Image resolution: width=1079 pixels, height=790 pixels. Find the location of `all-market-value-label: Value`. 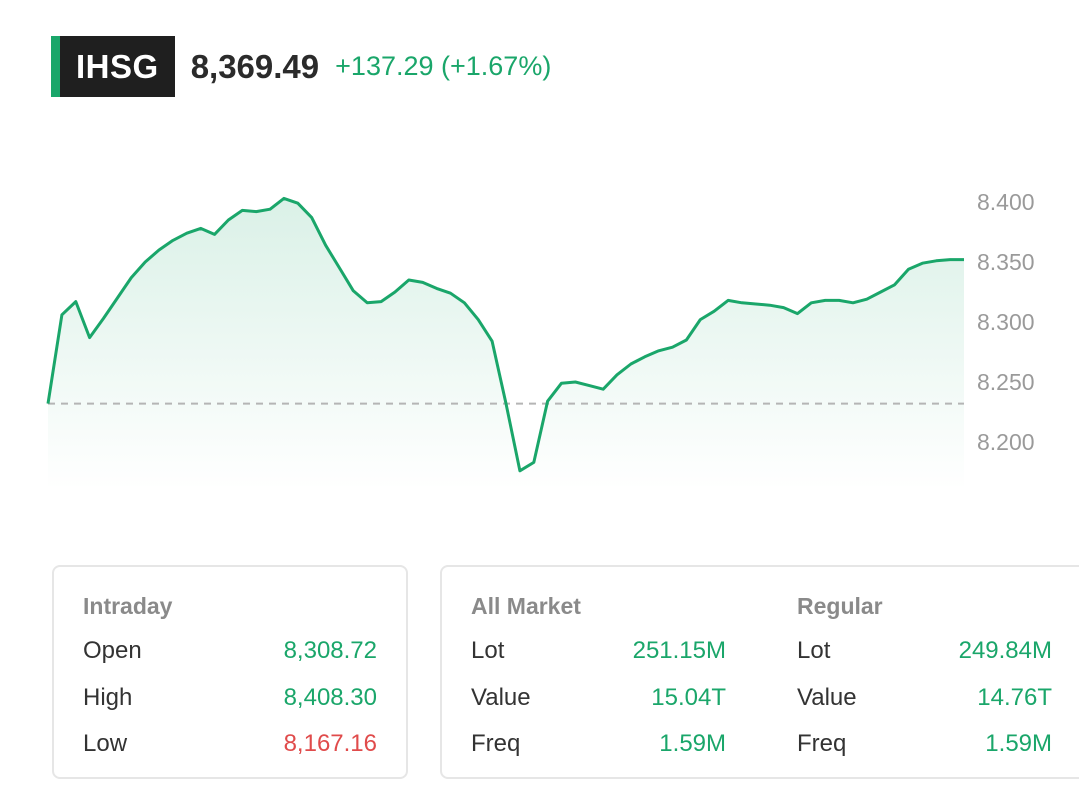

all-market-value-label: Value is located at coordinates (501, 697).